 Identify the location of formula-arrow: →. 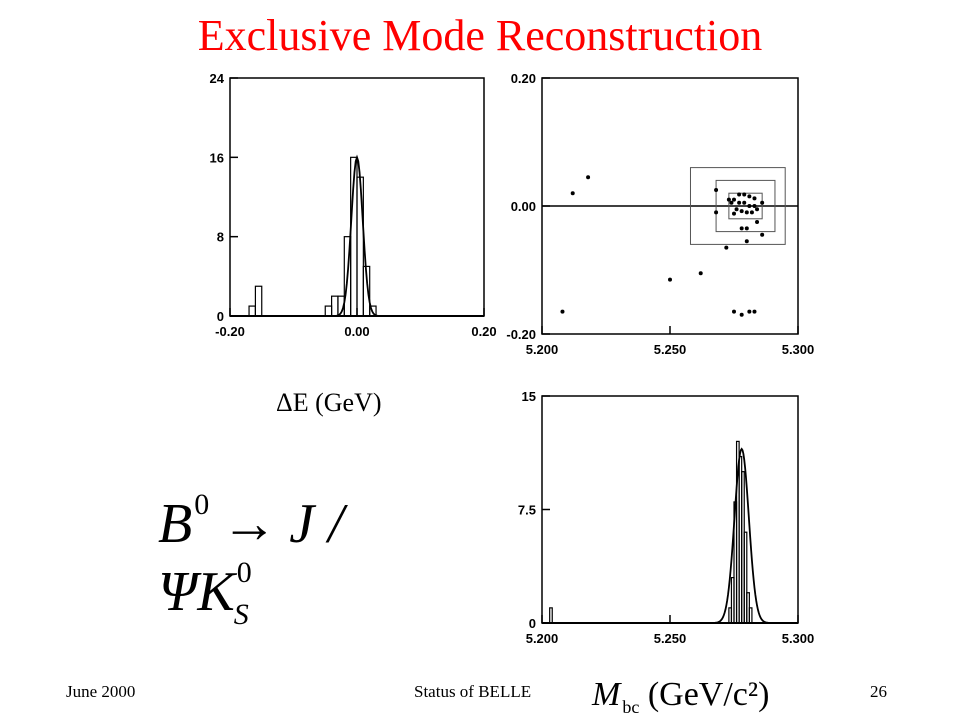
(249, 524).